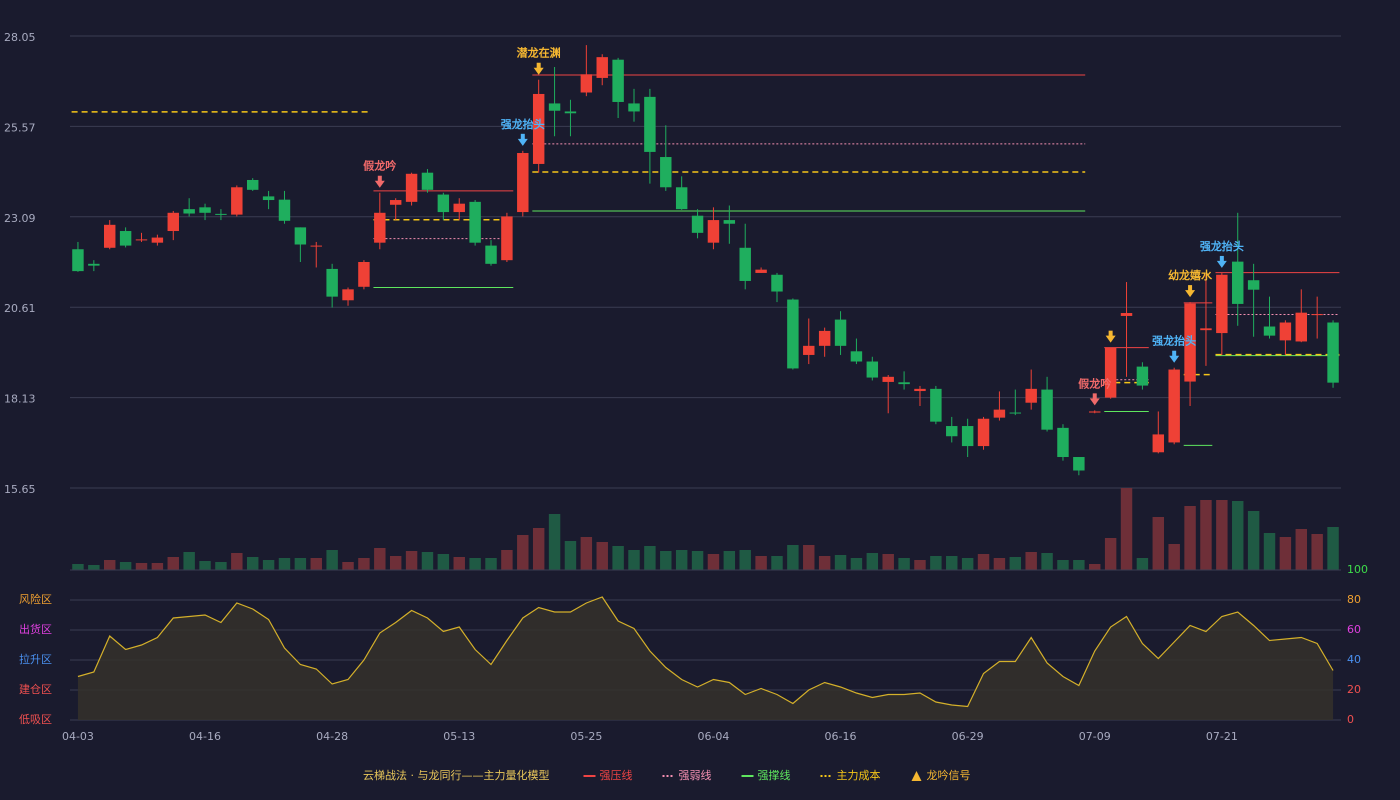 Image resolution: width=1400 pixels, height=800 pixels. Describe the element at coordinates (774, 775) in the screenshot. I see `legend-label: 强撑线` at that location.